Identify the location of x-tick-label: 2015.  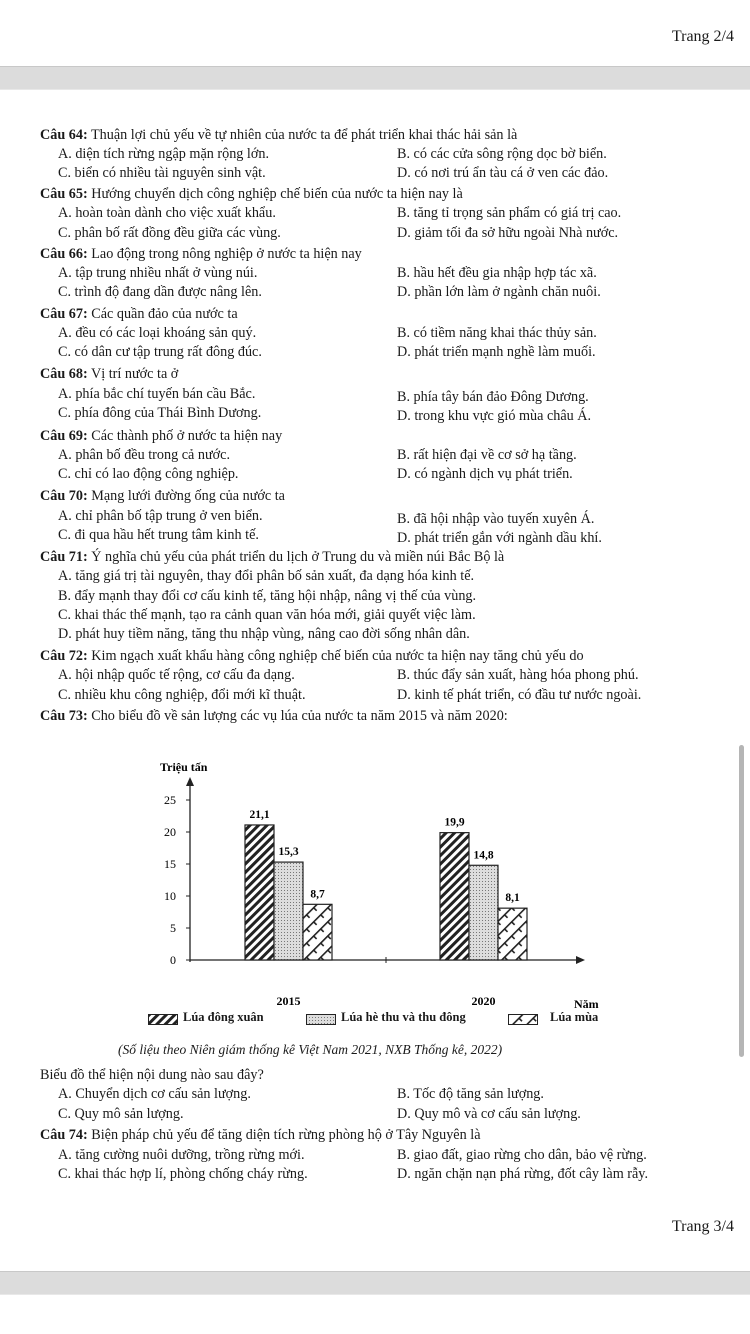
(289, 1001).